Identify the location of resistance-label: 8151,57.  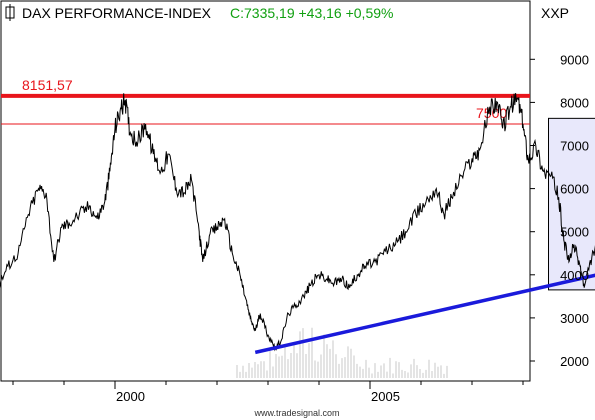
(47, 85).